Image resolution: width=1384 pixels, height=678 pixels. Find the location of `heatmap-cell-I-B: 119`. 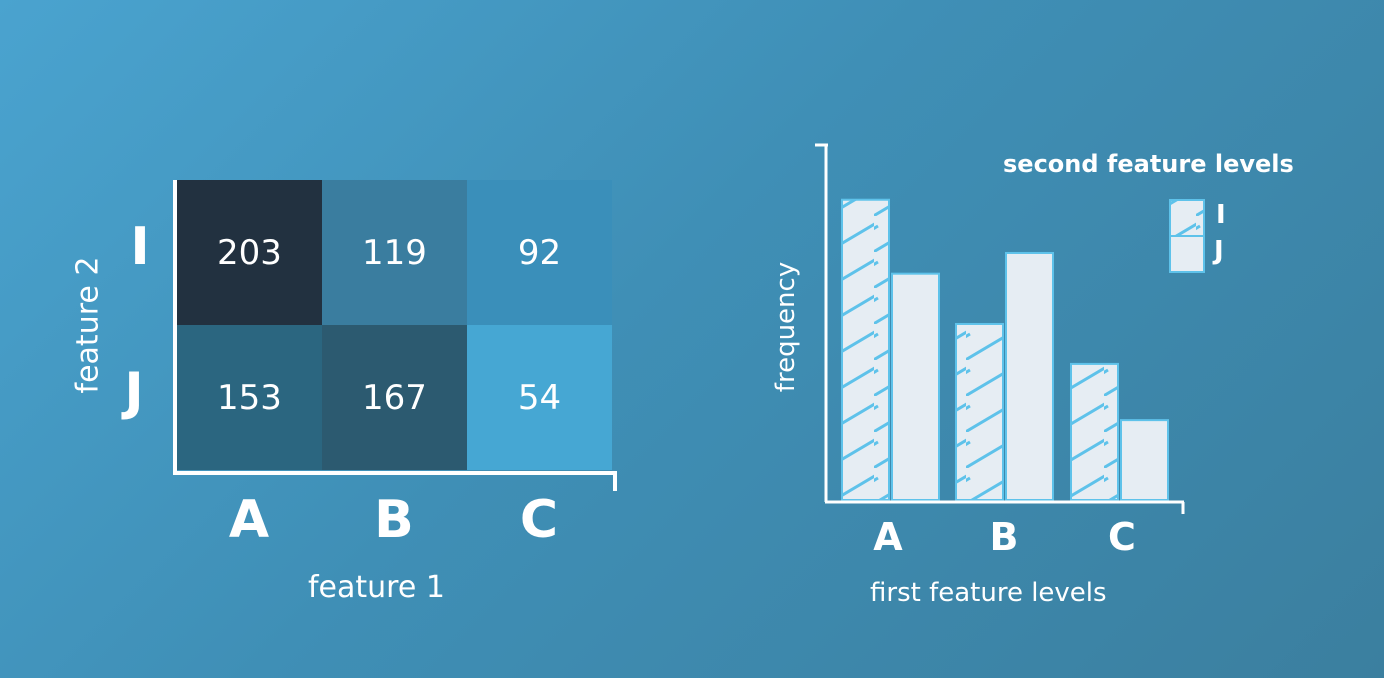

heatmap-cell-I-B: 119 is located at coordinates (394, 252).